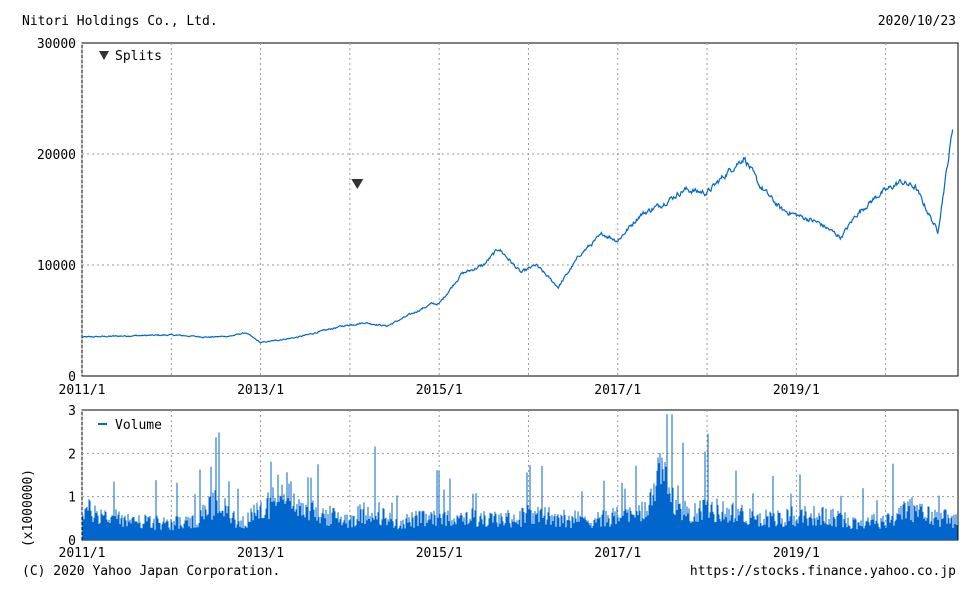  I want to click on volume-x-tick-label: 2011/1, so click(82, 553).